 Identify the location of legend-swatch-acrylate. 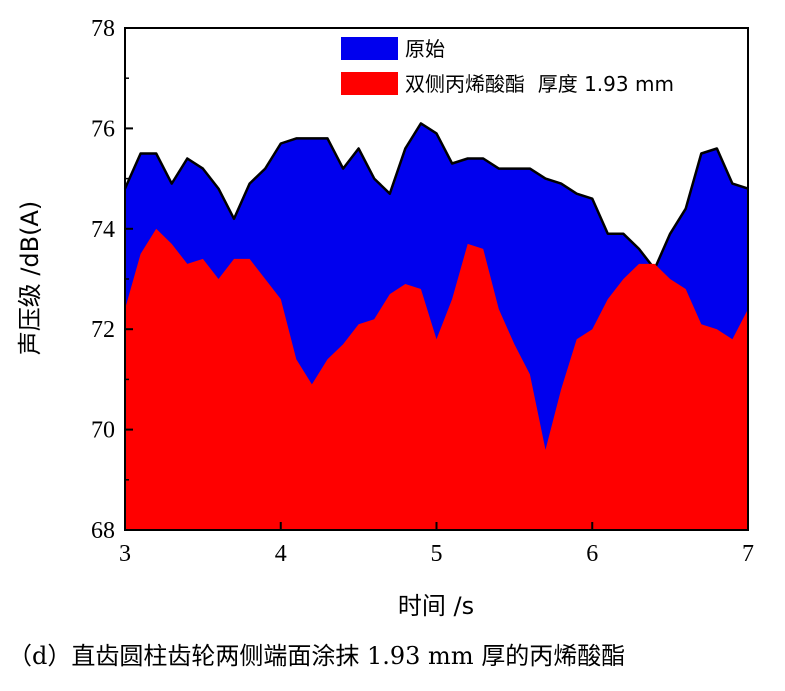
(369, 83).